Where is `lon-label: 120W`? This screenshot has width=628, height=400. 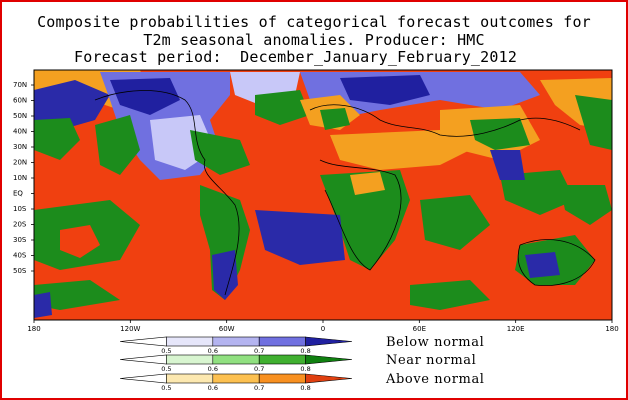
lon-label: 120W is located at coordinates (130, 329).